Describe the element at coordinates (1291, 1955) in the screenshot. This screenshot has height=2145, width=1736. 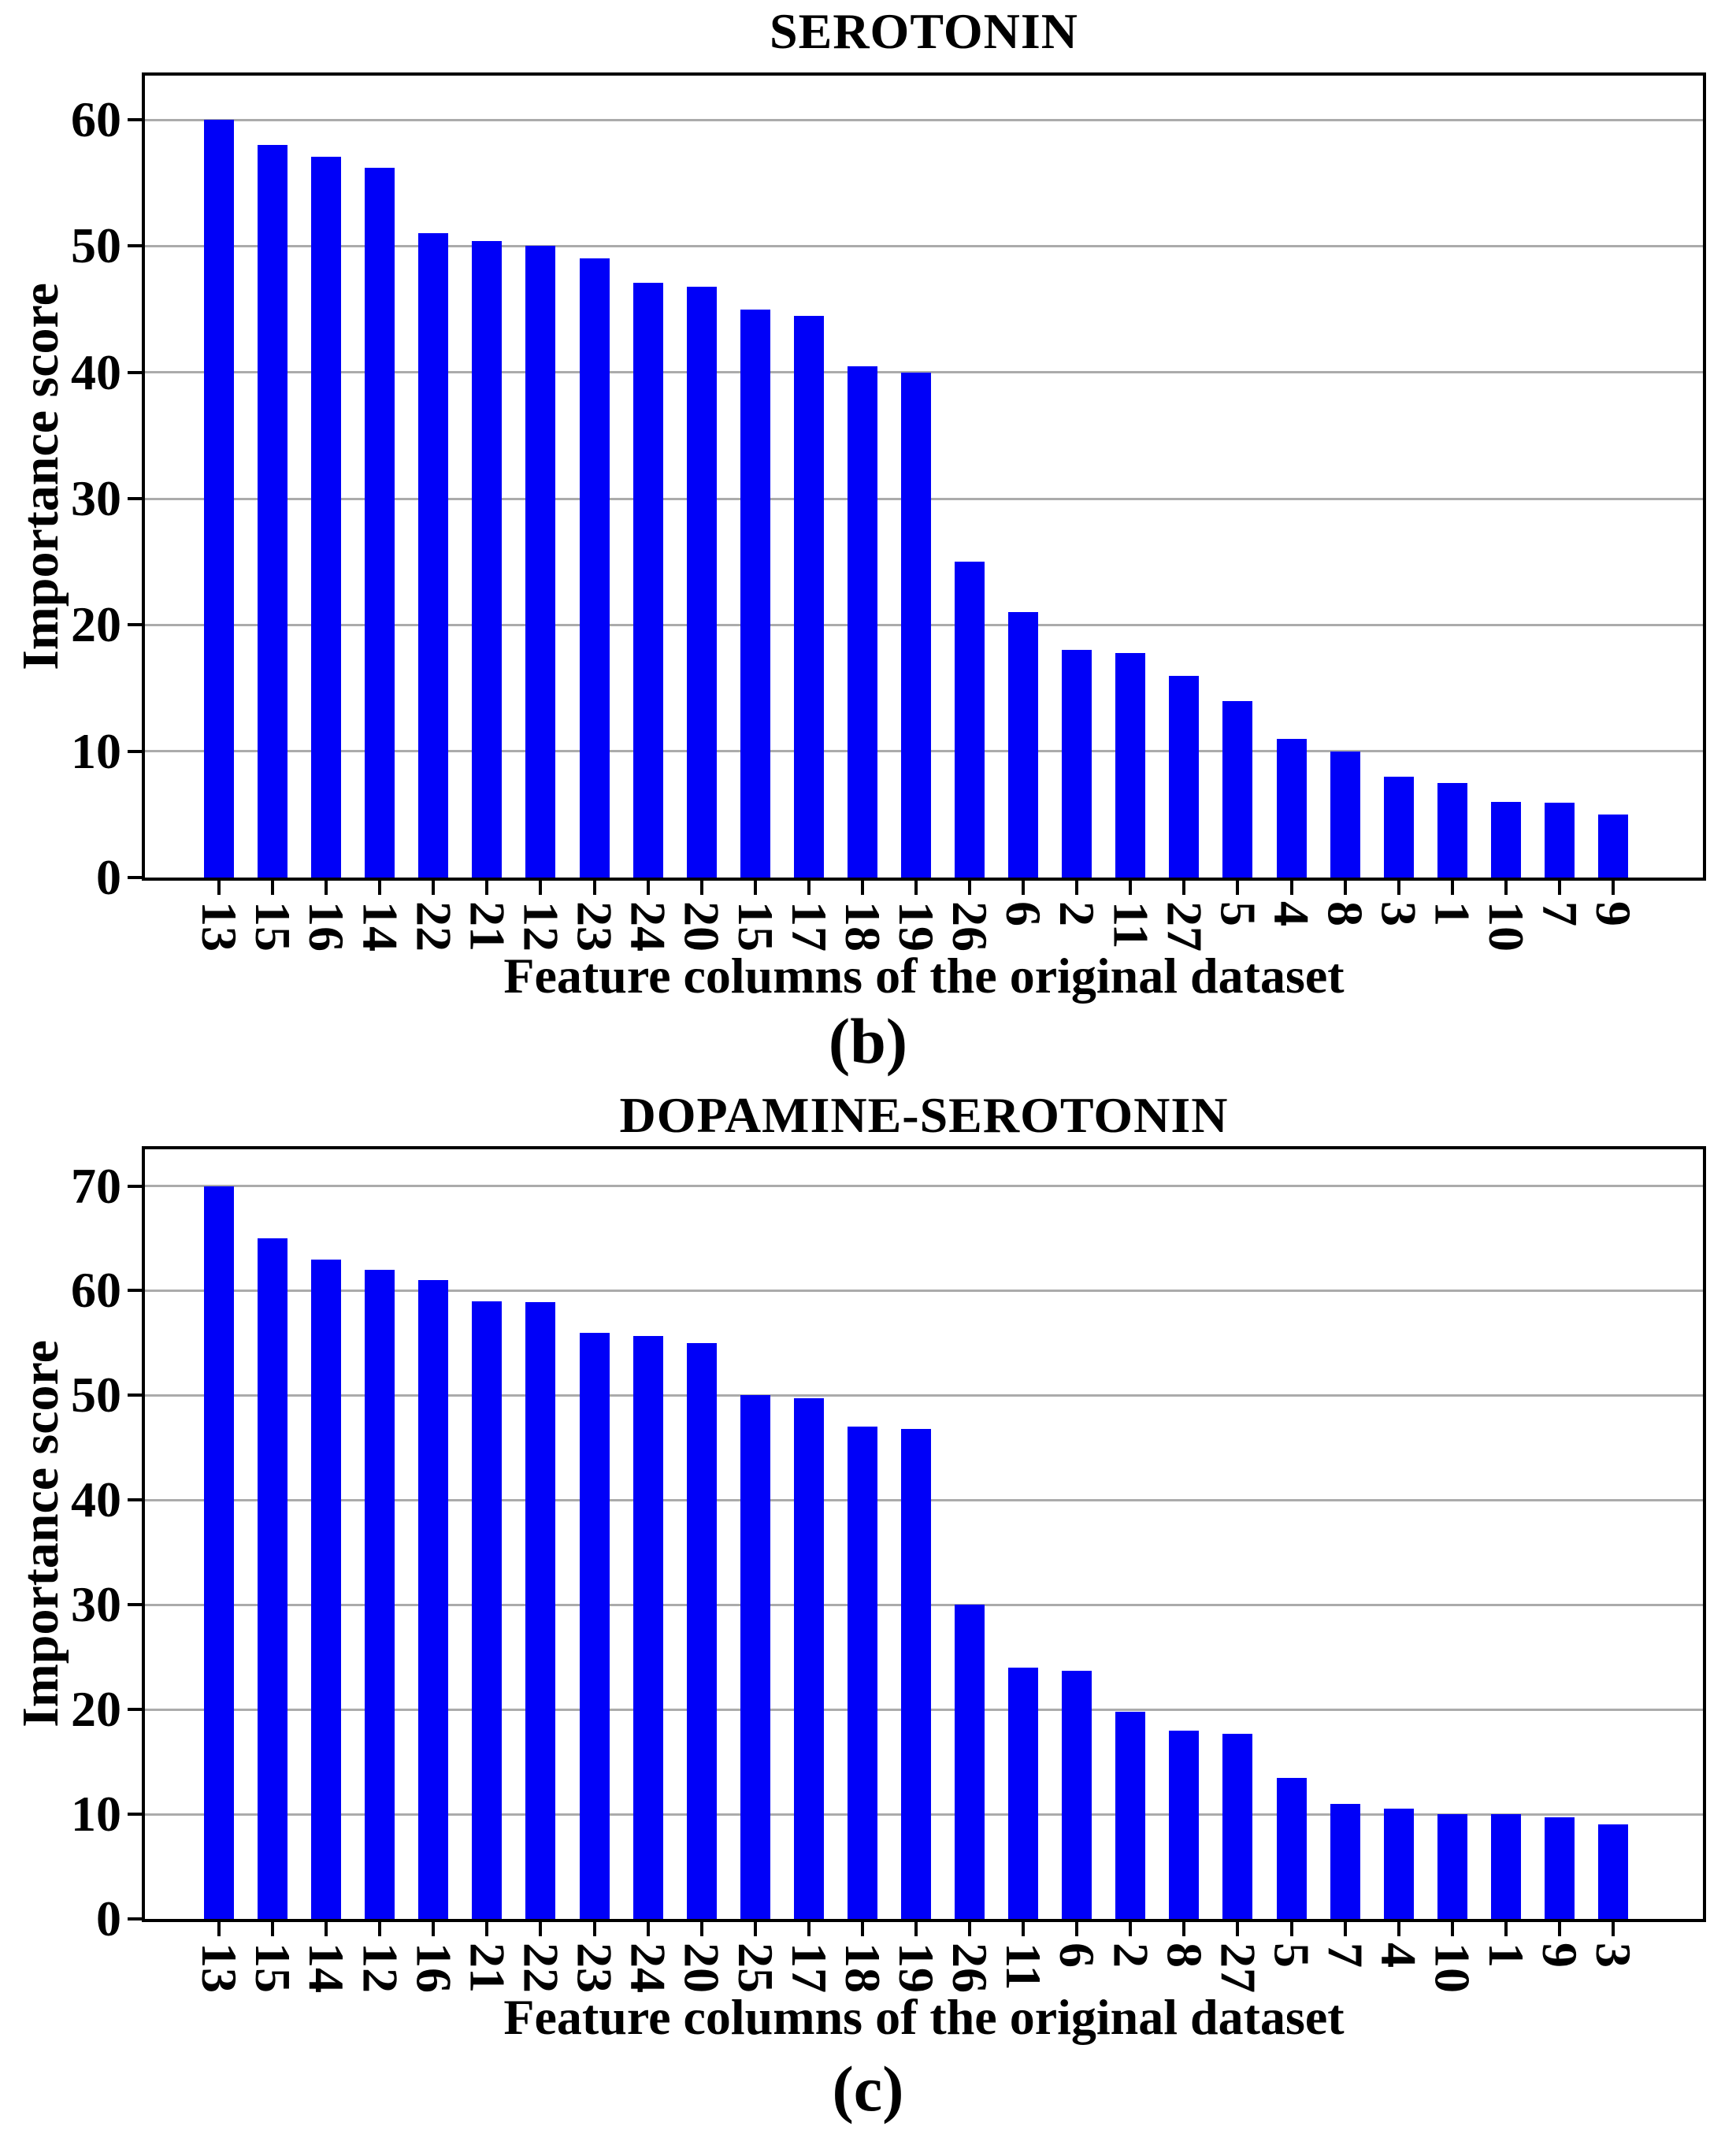
I see `x-tick-label: 5` at that location.